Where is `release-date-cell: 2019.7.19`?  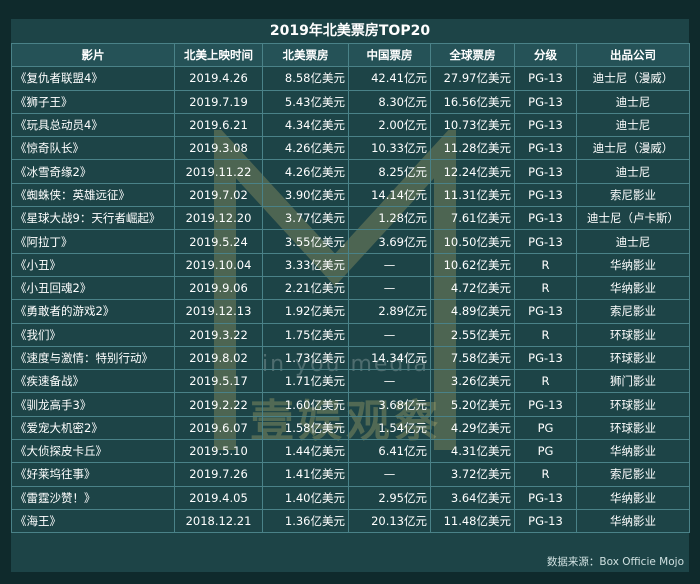
release-date-cell: 2019.7.19 is located at coordinates (218, 101).